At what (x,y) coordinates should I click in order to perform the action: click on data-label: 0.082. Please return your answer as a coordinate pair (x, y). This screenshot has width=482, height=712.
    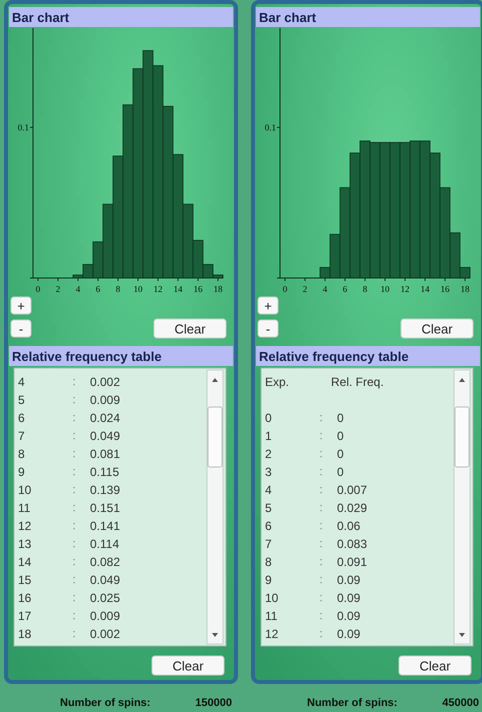
    Looking at the image, I should click on (105, 562).